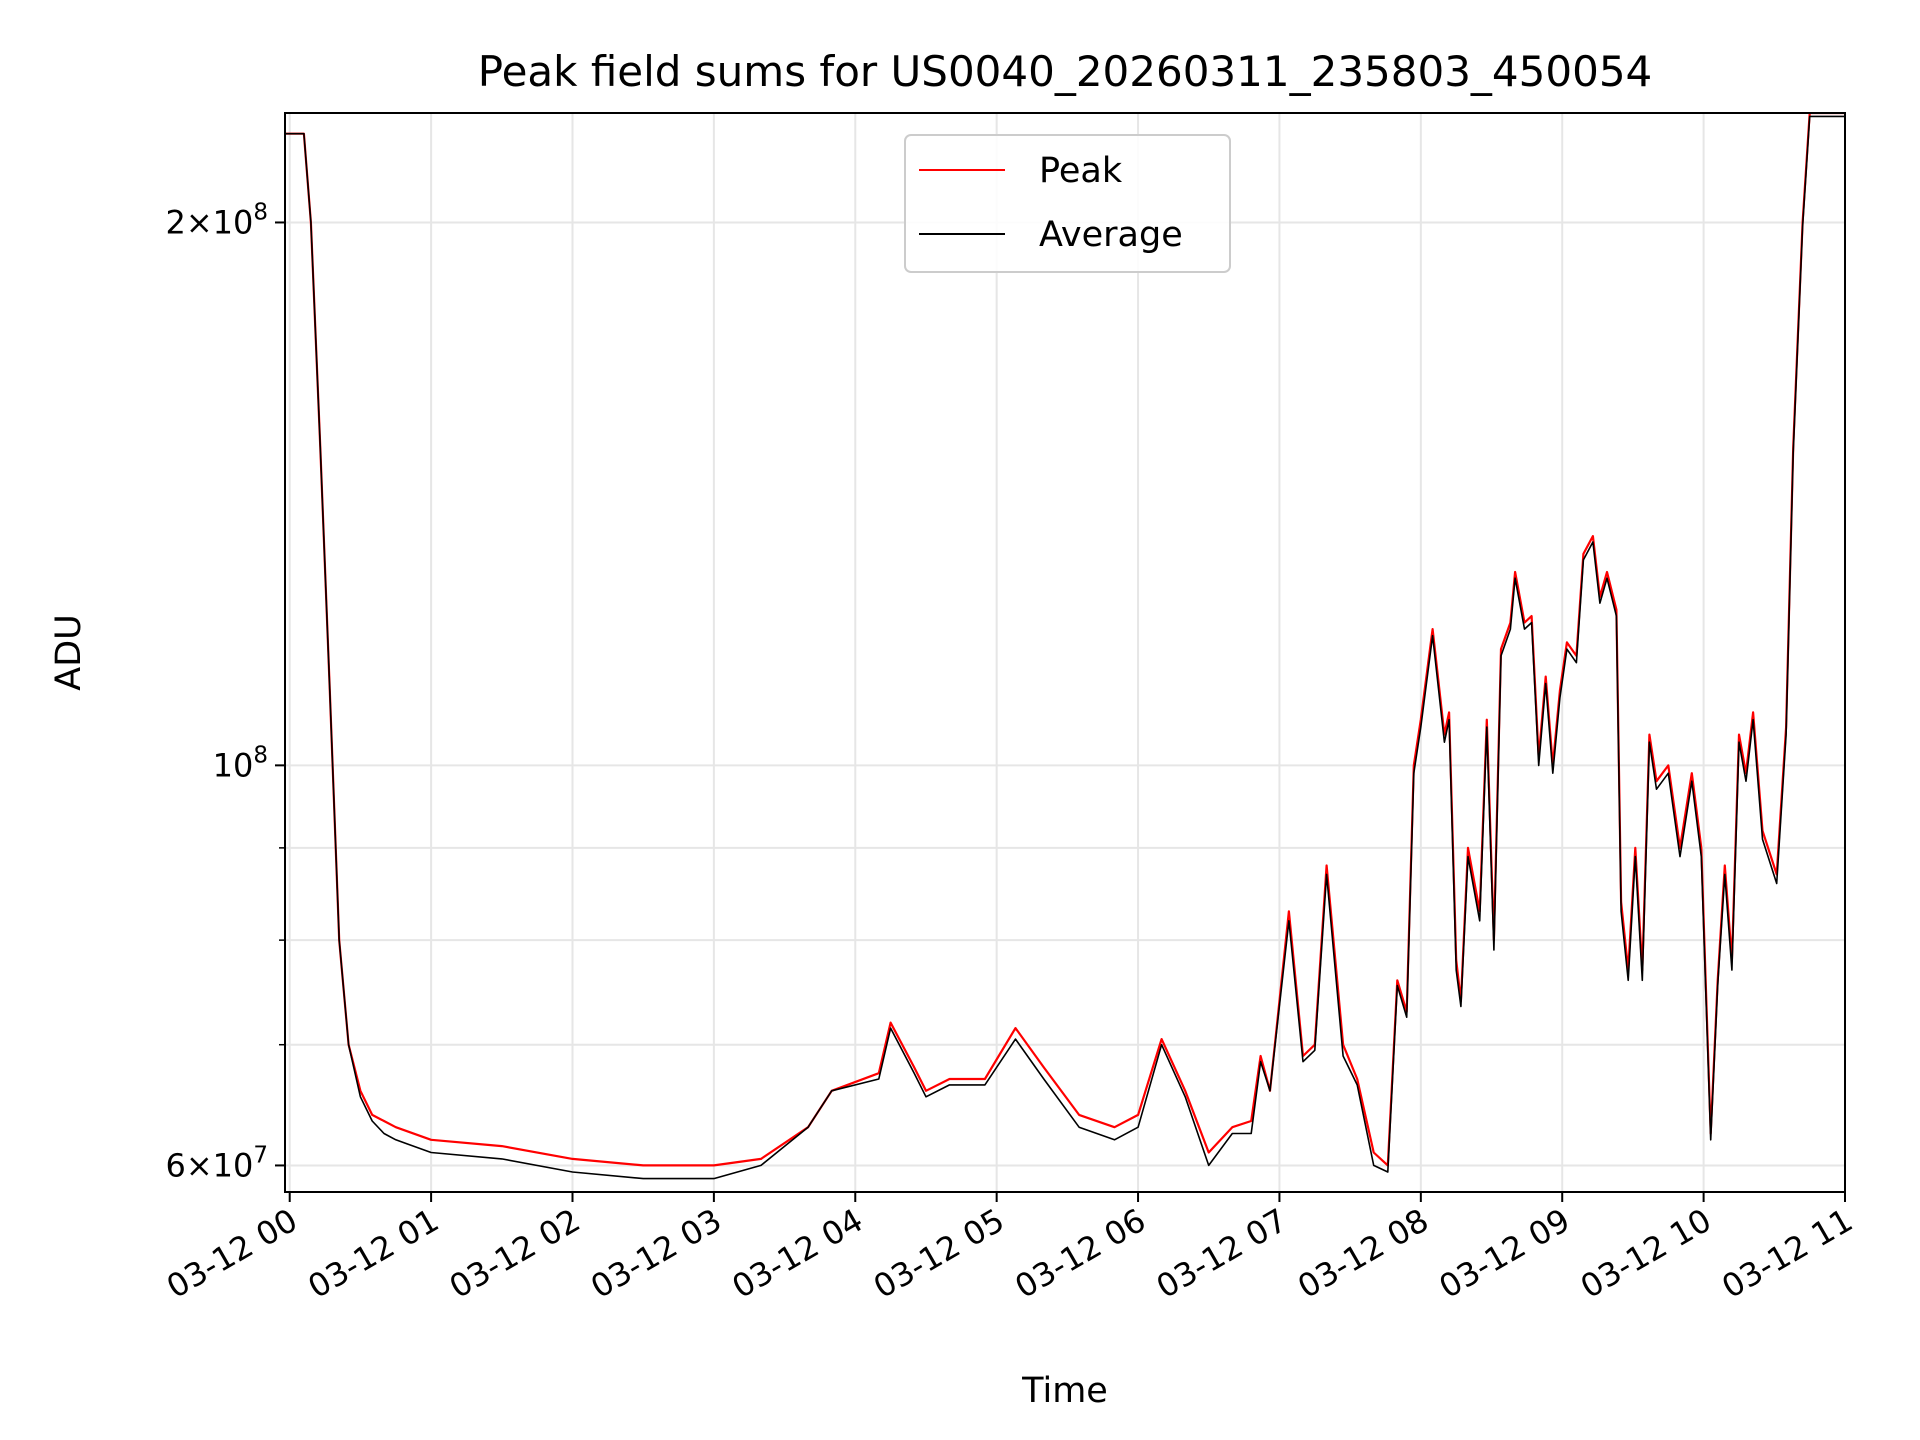  What do you see at coordinates (1067, 203) in the screenshot?
I see `legend: Peak Average` at bounding box center [1067, 203].